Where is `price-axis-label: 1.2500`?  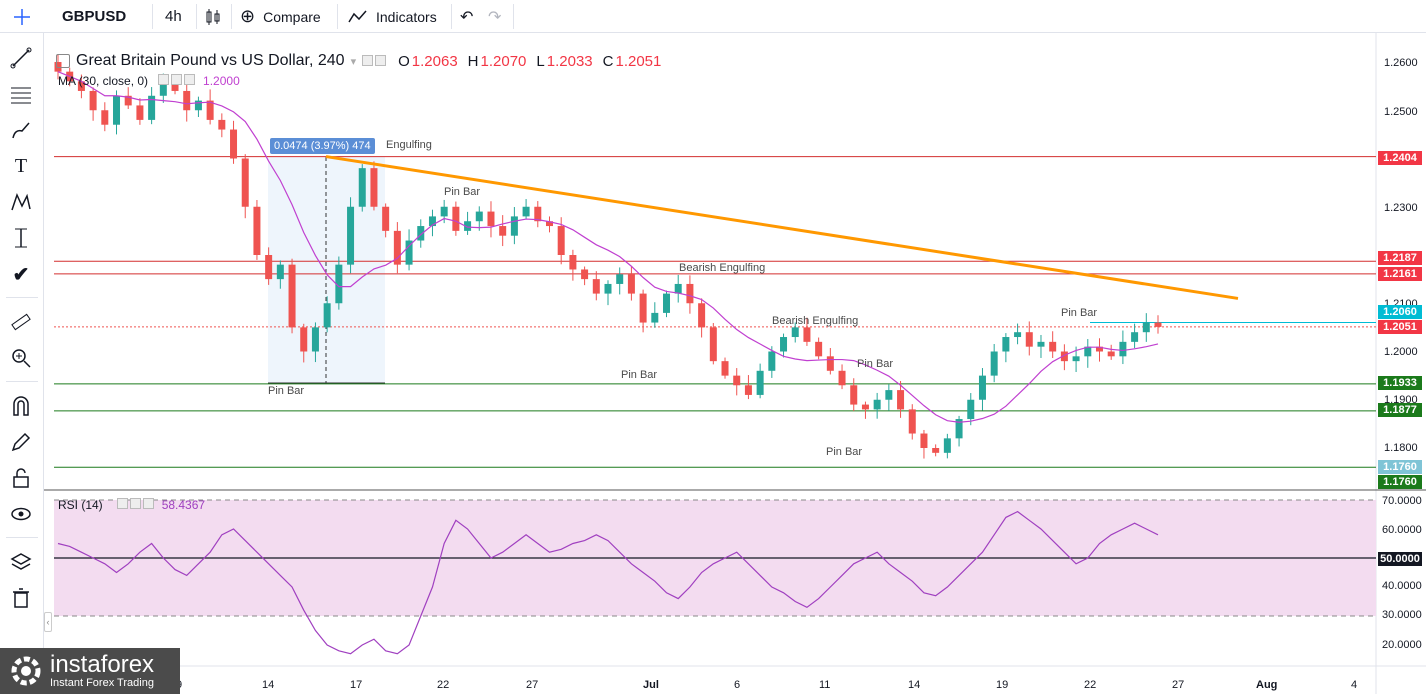
price-axis-label: 1.2500 is located at coordinates (1401, 112).